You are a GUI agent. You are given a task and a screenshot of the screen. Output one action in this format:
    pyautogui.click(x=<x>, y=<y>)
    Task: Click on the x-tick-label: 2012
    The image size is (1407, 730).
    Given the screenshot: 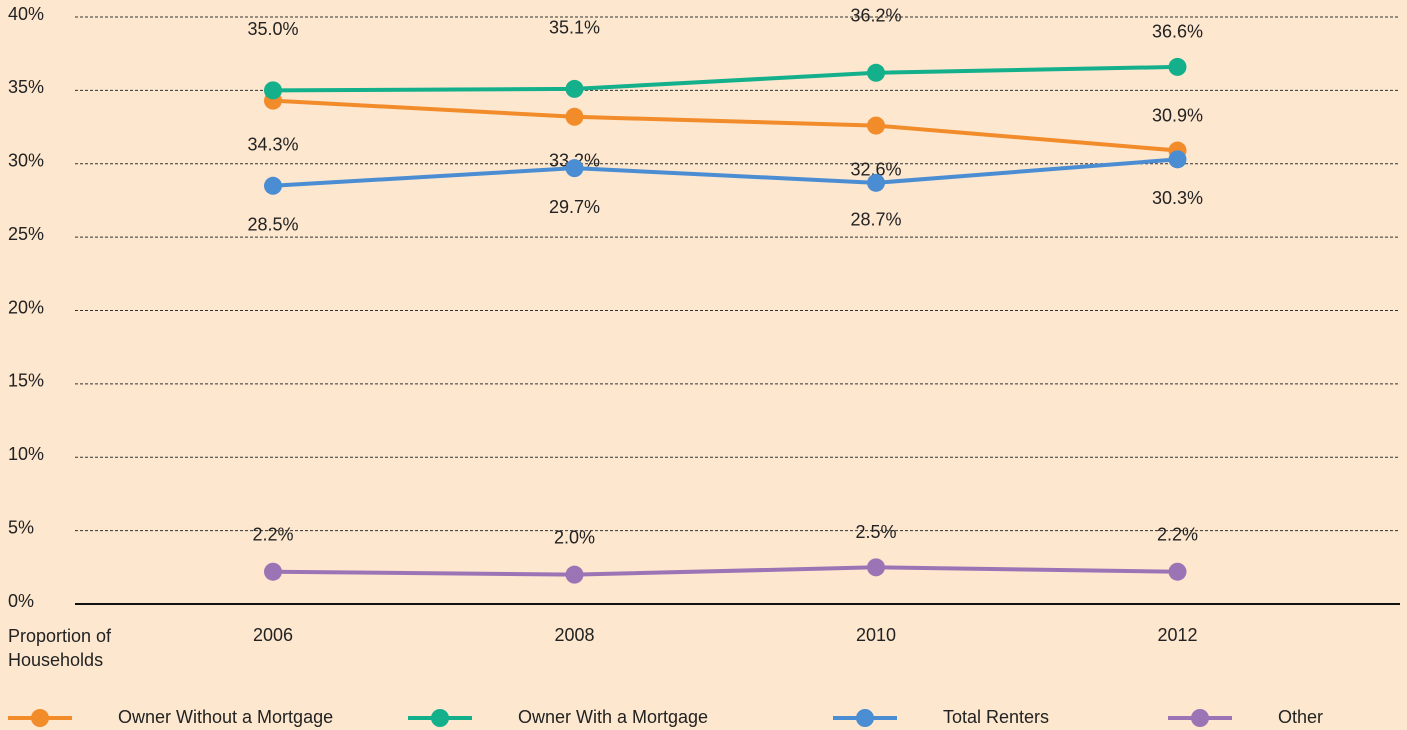 What is the action you would take?
    pyautogui.click(x=1177, y=635)
    